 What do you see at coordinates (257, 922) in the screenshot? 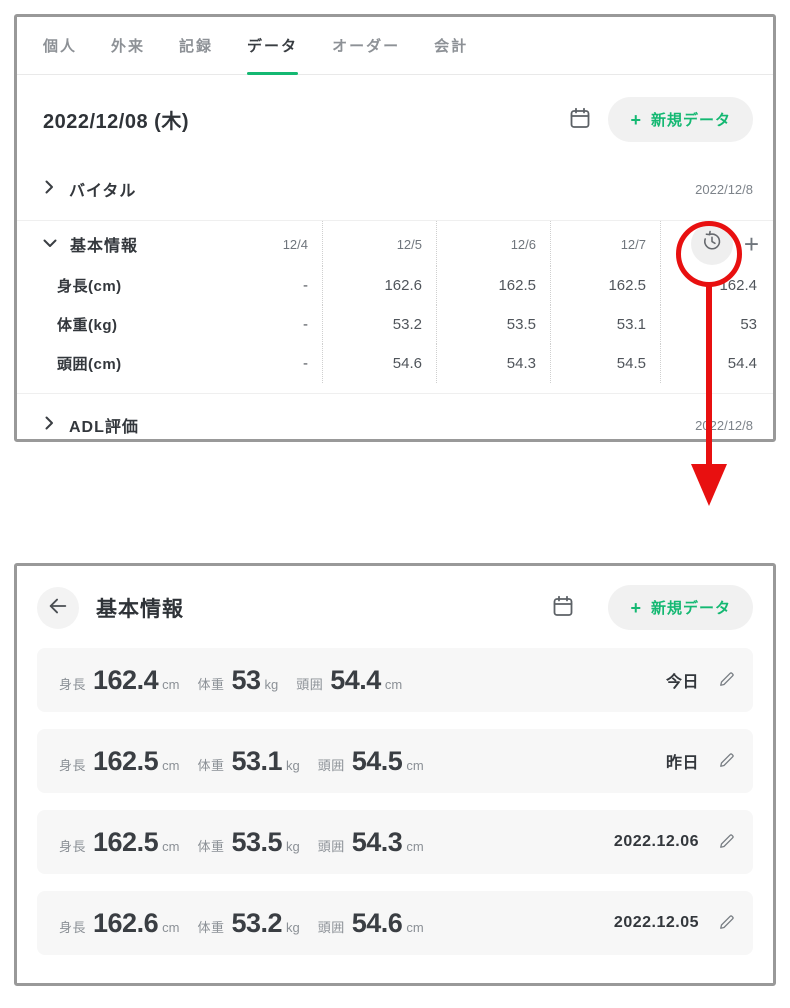
I see `weight-value: 53.2` at bounding box center [257, 922].